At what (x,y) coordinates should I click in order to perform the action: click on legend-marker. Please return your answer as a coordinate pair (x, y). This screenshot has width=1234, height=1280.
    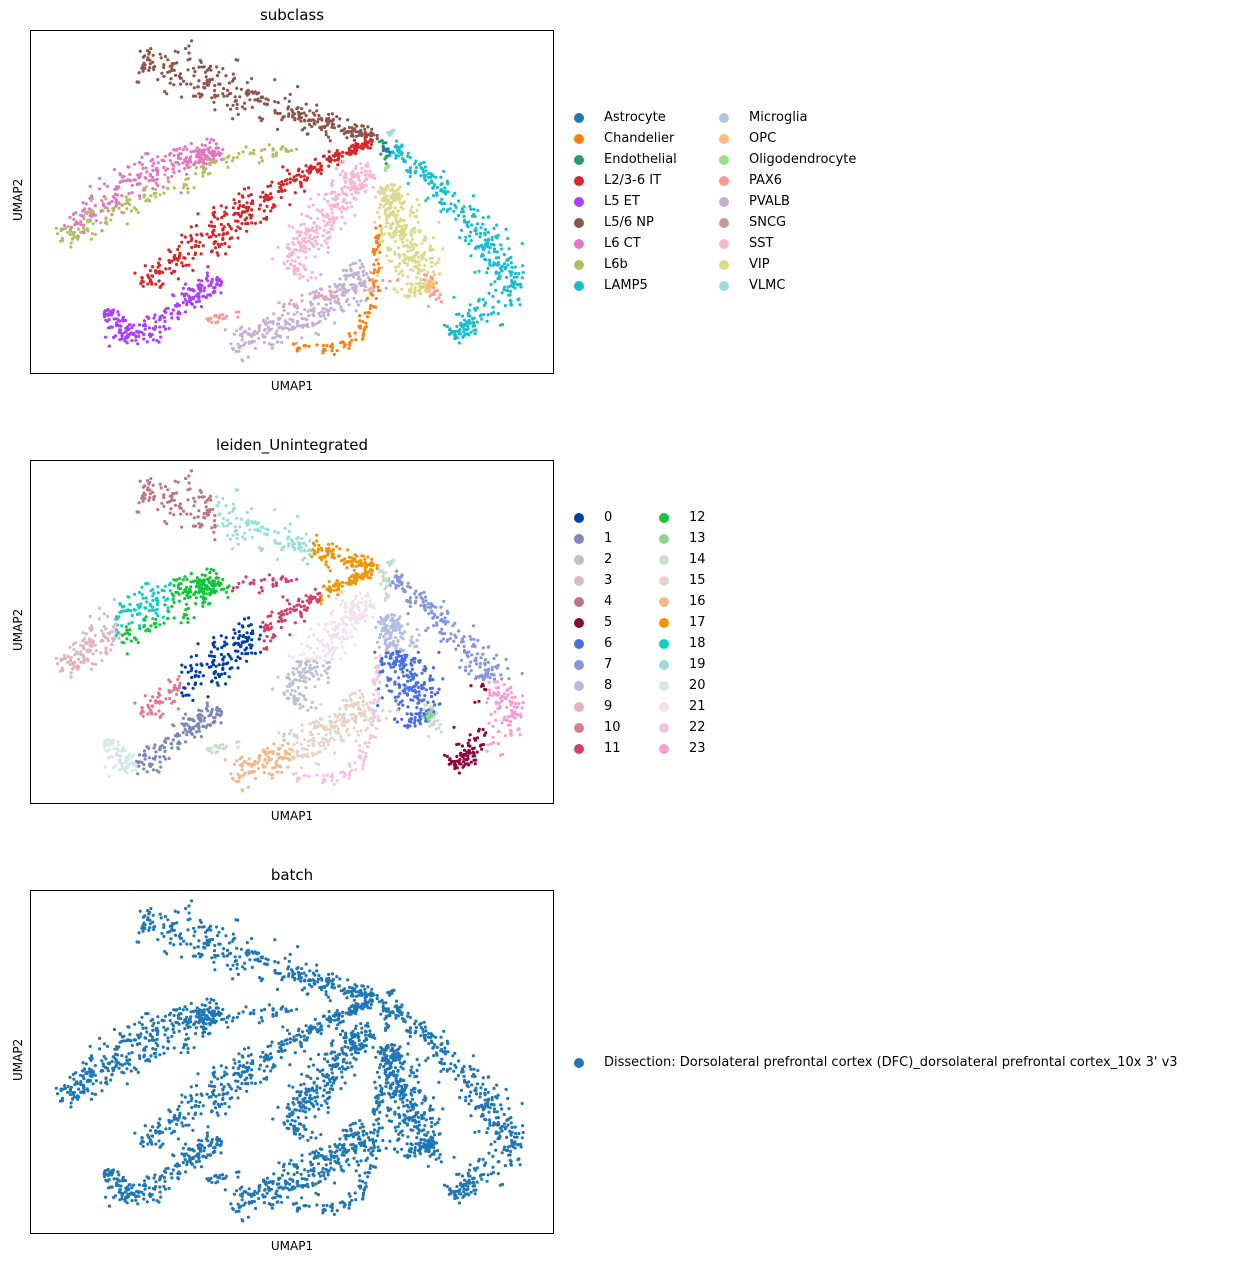
    Looking at the image, I should click on (724, 160).